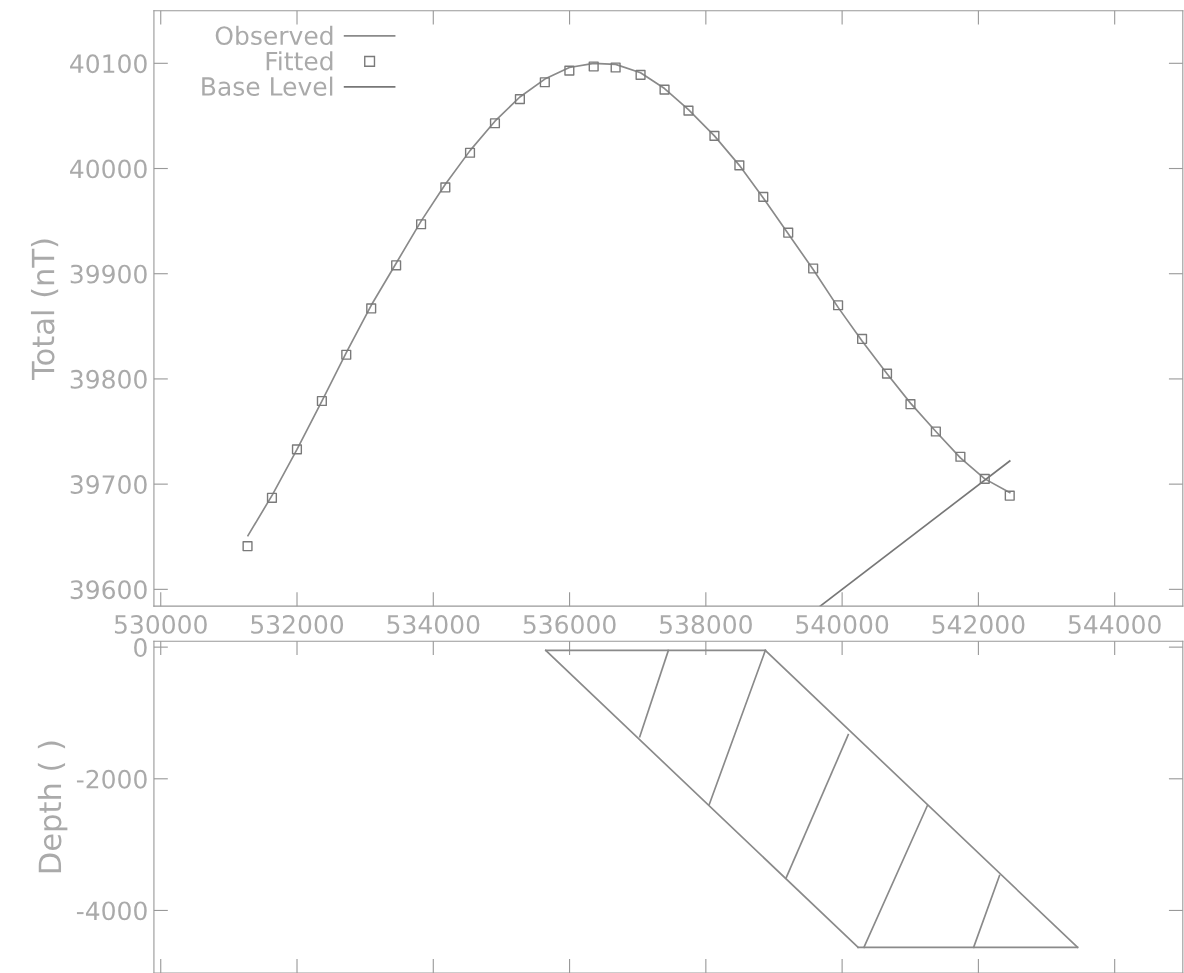 This screenshot has width=1184, height=973. What do you see at coordinates (1114, 624) in the screenshot?
I see `x-tick-label: 544000` at bounding box center [1114, 624].